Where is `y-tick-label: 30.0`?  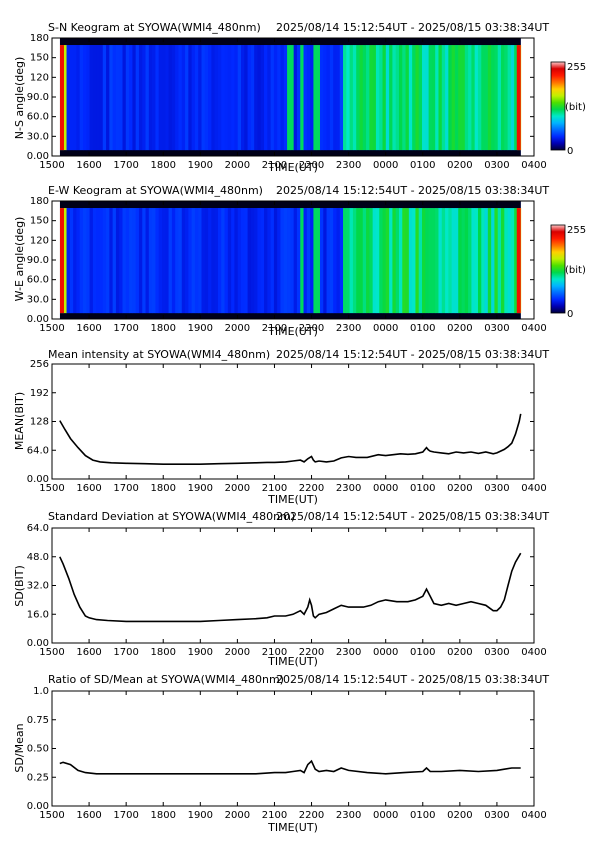 y-tick-label: 30.0 is located at coordinates (38, 136).